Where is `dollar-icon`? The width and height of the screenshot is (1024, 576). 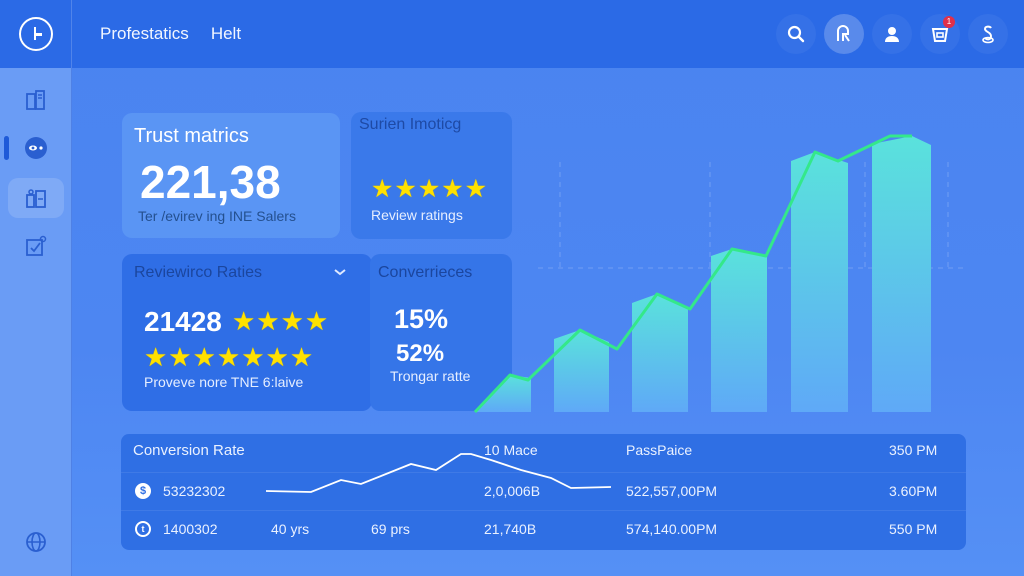 dollar-icon is located at coordinates (988, 34).